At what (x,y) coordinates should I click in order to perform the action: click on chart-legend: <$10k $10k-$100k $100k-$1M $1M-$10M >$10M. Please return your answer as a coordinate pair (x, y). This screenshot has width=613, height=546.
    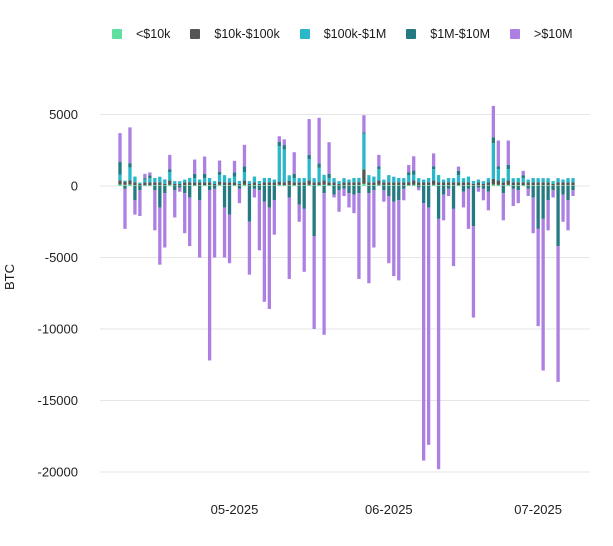
    Looking at the image, I should click on (352, 34).